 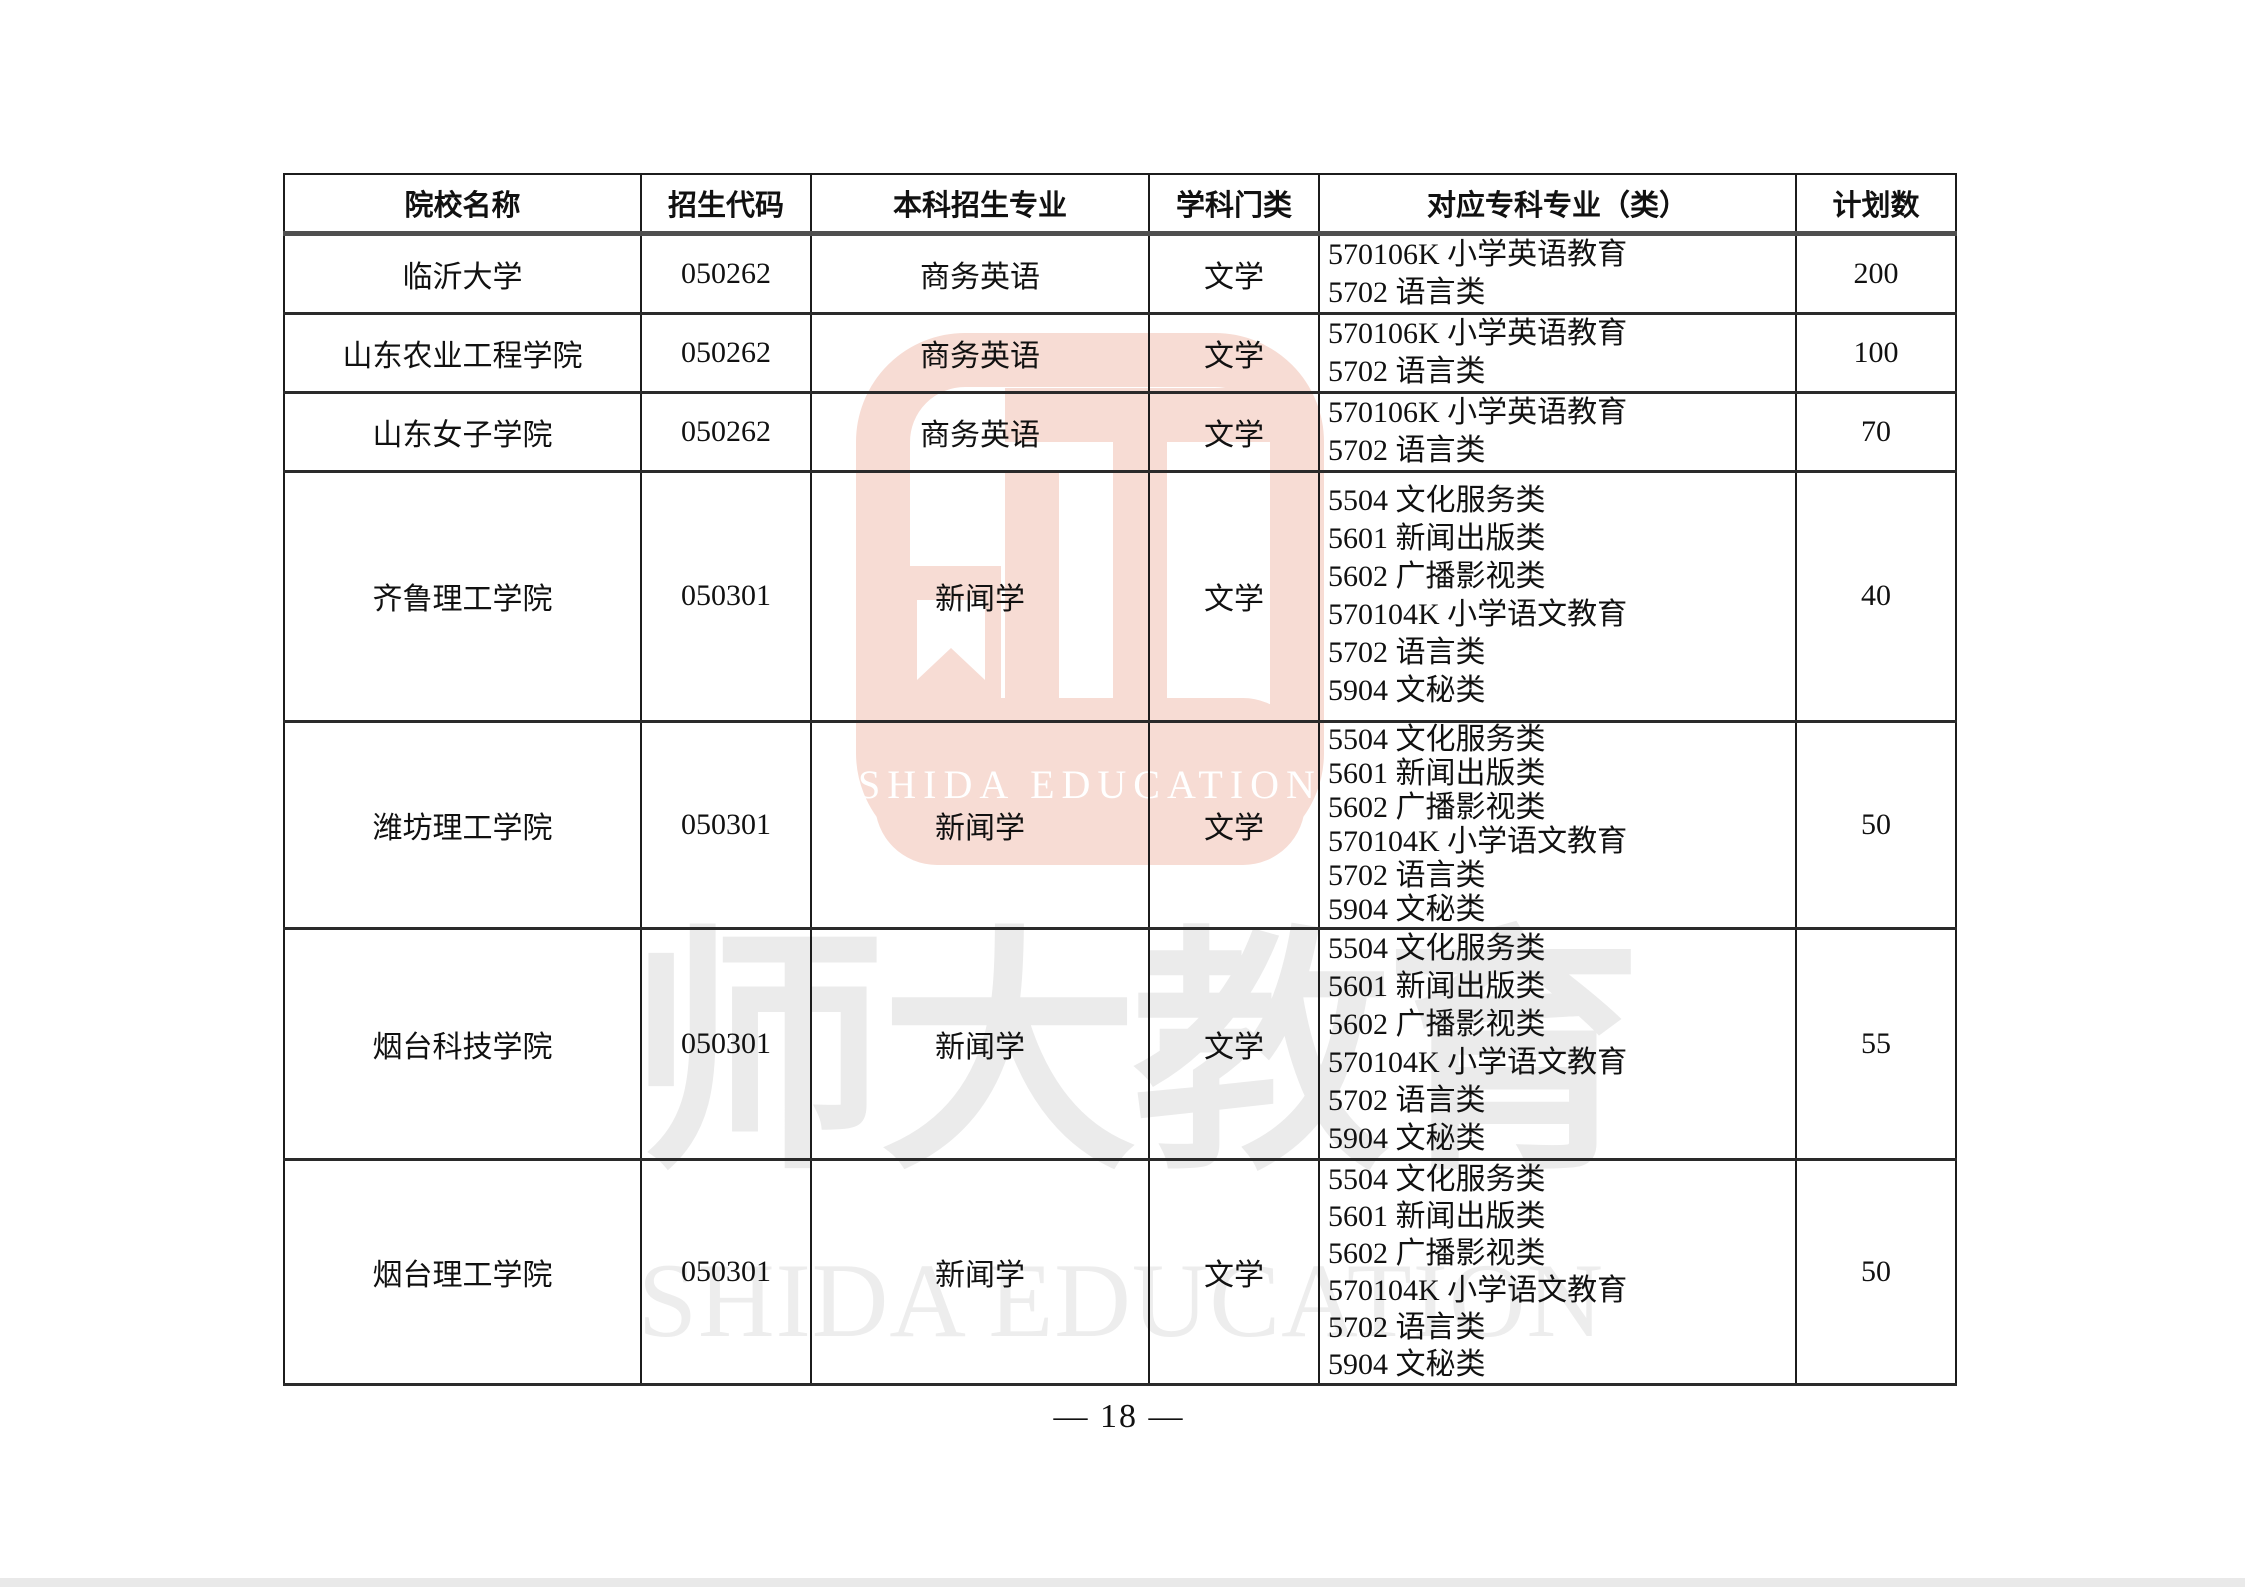 What do you see at coordinates (462, 1043) in the screenshot?
I see `college-cell: 烟台科技学院` at bounding box center [462, 1043].